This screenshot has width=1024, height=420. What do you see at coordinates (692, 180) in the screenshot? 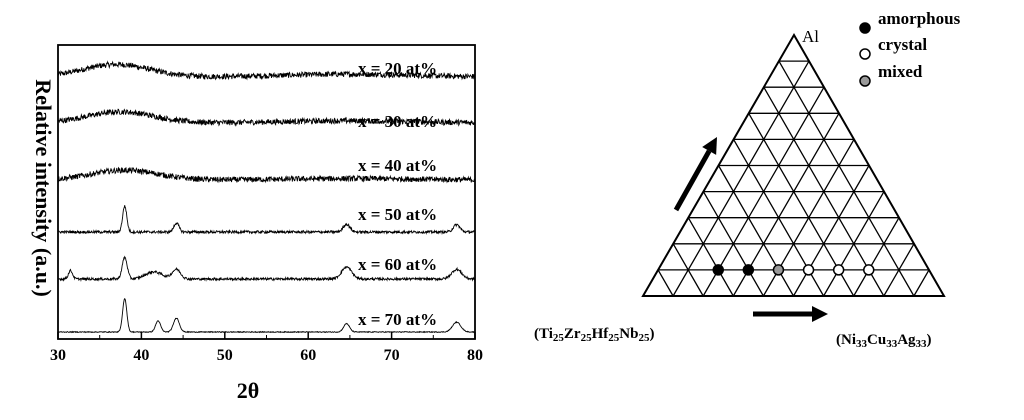
I see `al-increase-arrow-shaft` at bounding box center [692, 180].